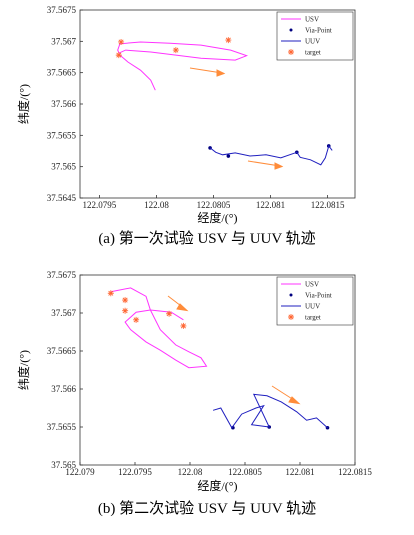  I want to click on caption: (a) 第一次试验 USV 与 UUV 轨迹, so click(206, 238).